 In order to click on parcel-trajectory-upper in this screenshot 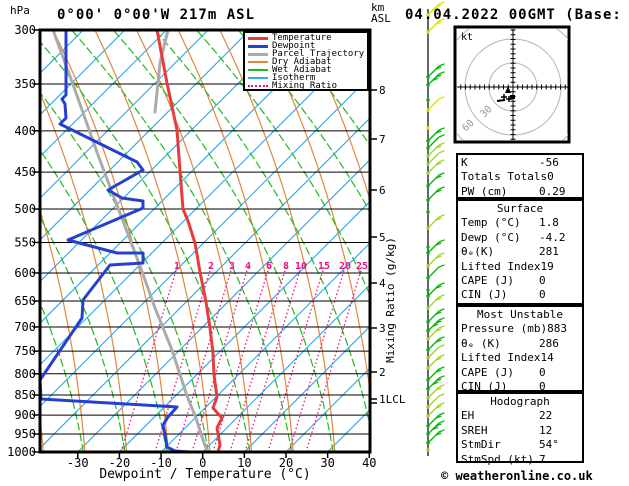, I will do `click(161, 72)`.